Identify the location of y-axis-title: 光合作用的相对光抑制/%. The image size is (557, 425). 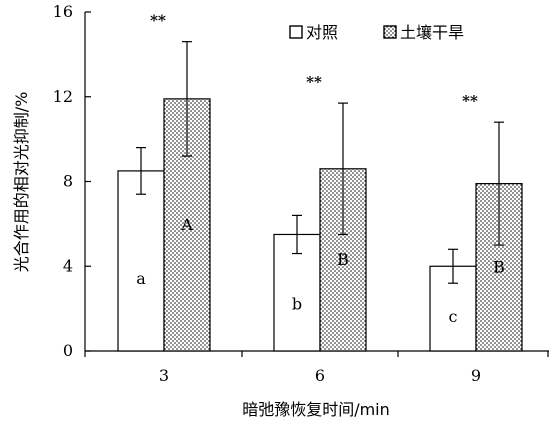
(21, 182).